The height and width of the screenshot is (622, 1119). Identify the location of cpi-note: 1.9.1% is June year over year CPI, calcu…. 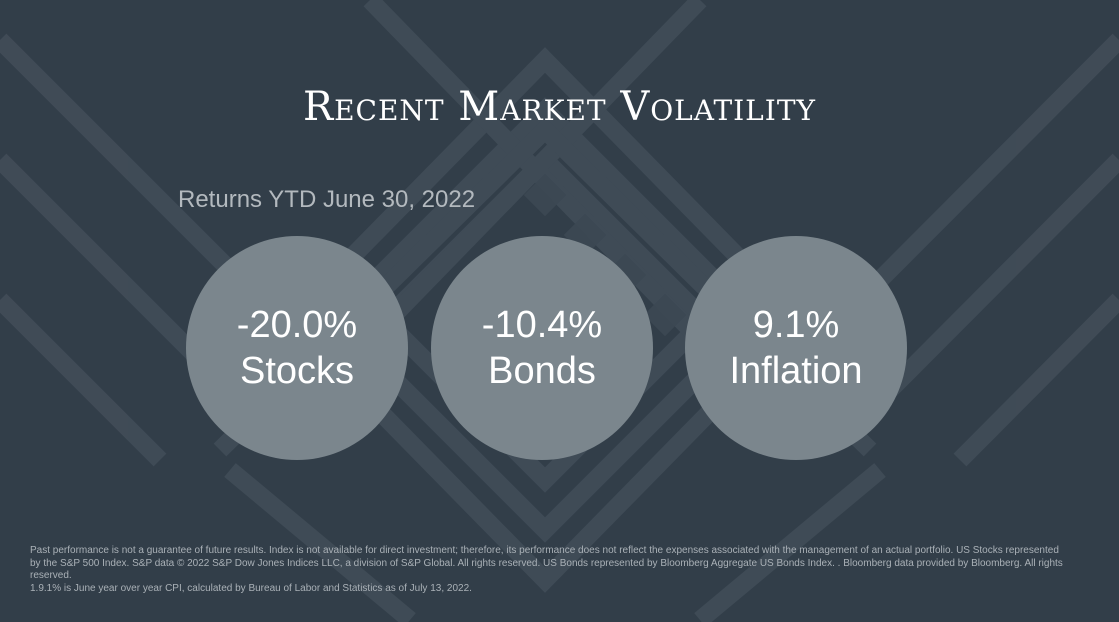
(251, 588).